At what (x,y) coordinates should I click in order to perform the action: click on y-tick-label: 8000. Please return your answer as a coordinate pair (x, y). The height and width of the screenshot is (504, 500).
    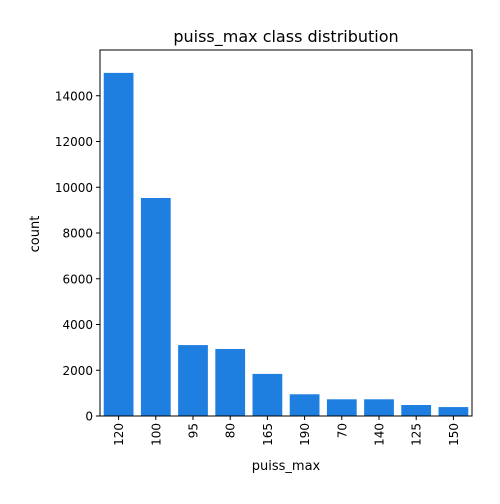
    Looking at the image, I should click on (77, 234).